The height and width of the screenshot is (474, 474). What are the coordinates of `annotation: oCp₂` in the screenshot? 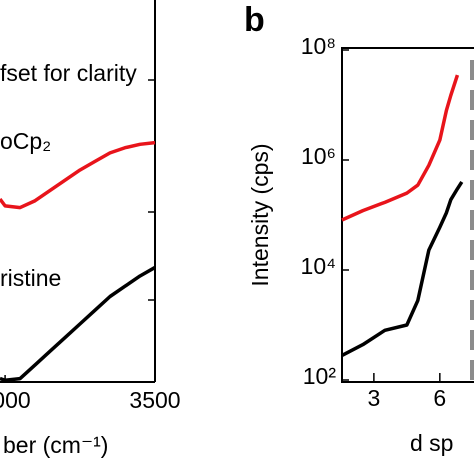 It's located at (25, 141).